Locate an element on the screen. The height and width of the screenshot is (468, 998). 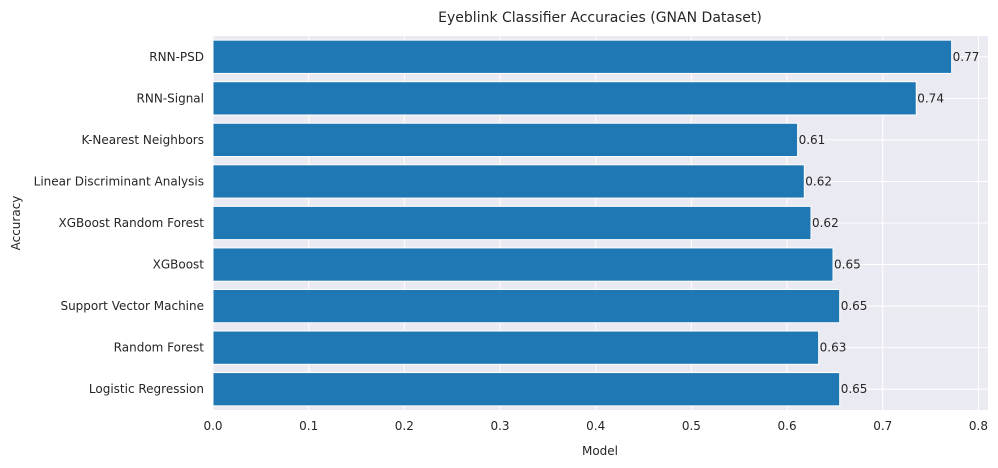
category-label: K-Nearest Neighbors is located at coordinates (142, 140).